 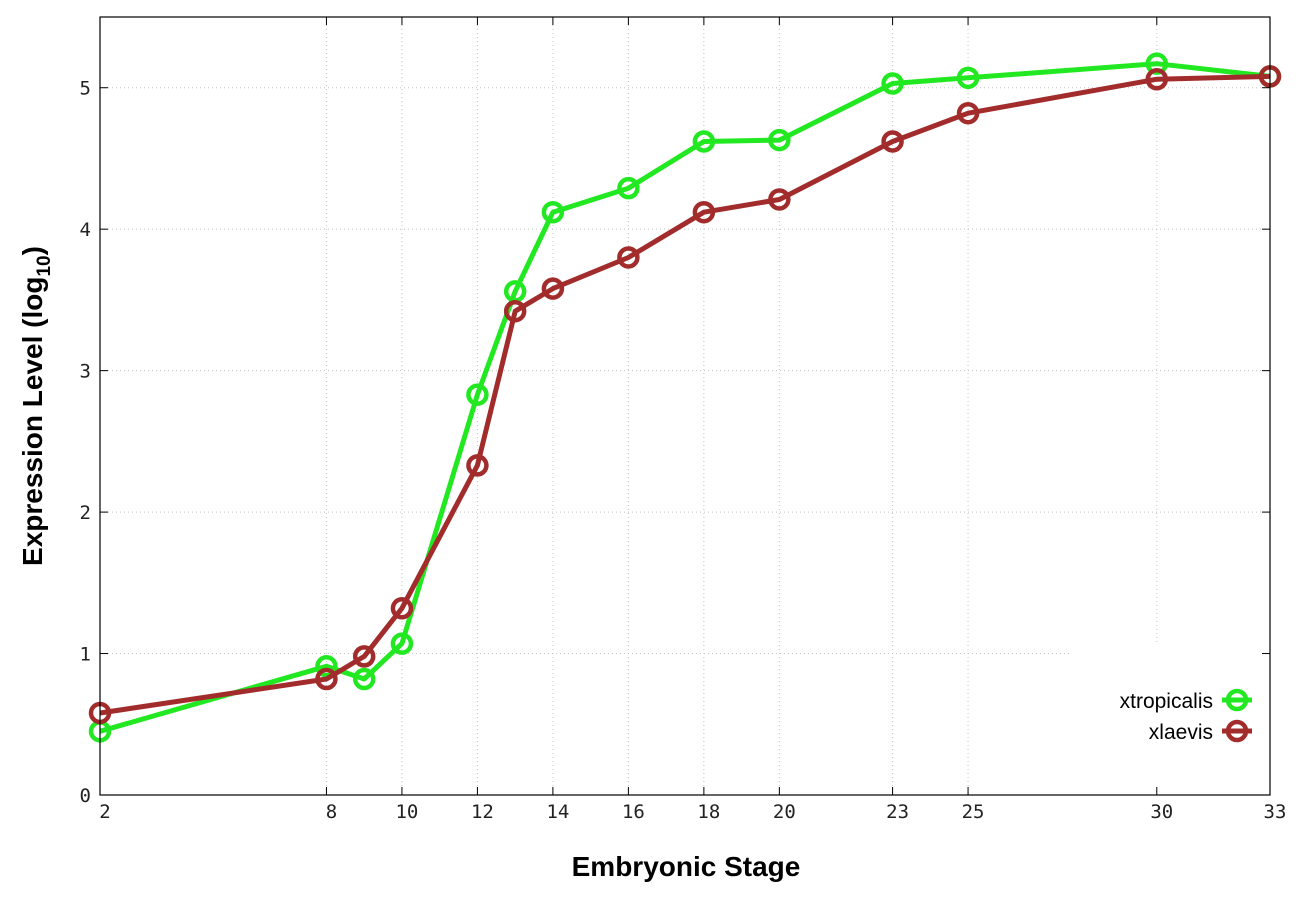 I want to click on y-axis-title: Expression Level (log10), so click(x=36, y=406).